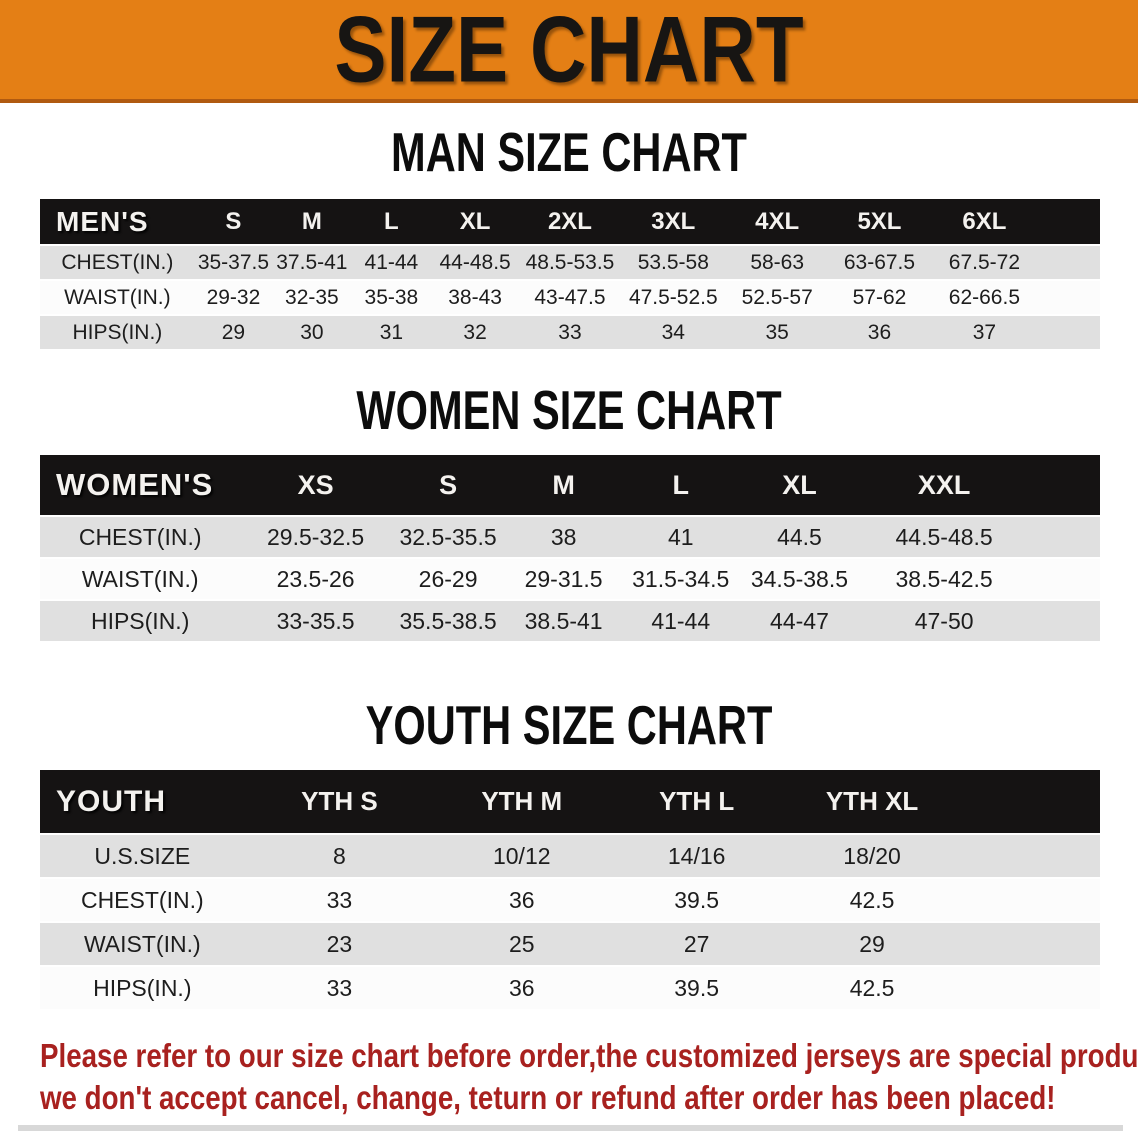 The height and width of the screenshot is (1132, 1138). What do you see at coordinates (339, 801) in the screenshot?
I see `size-column-header: YTH S` at bounding box center [339, 801].